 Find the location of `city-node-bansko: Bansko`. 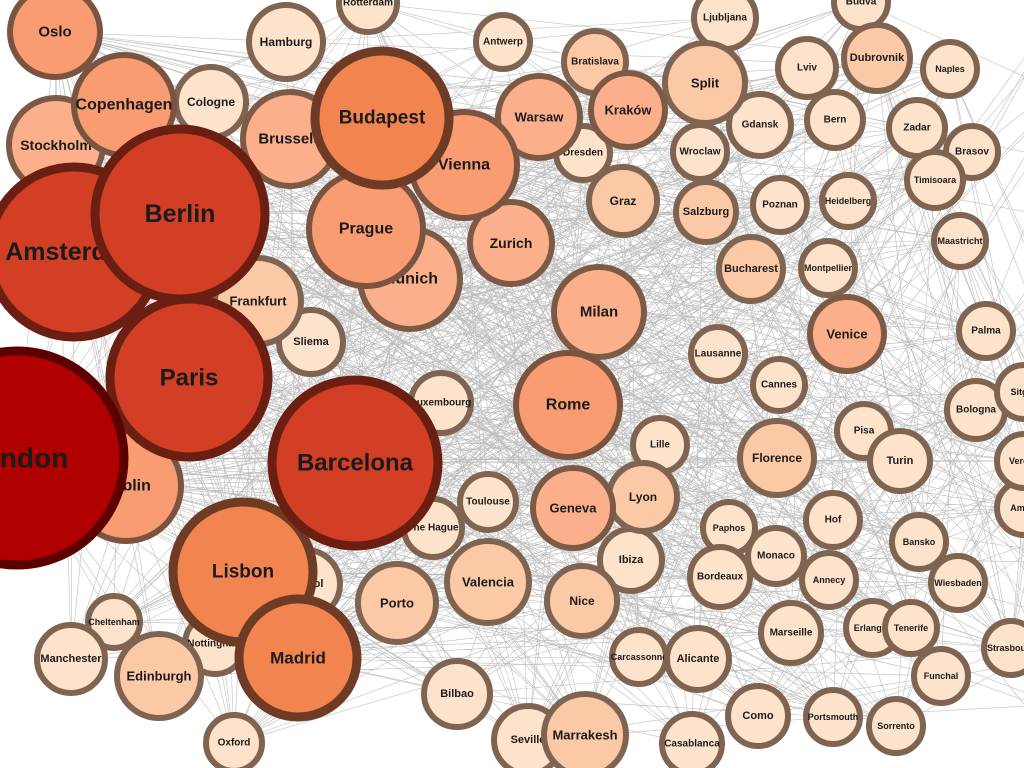

city-node-bansko: Bansko is located at coordinates (919, 542).